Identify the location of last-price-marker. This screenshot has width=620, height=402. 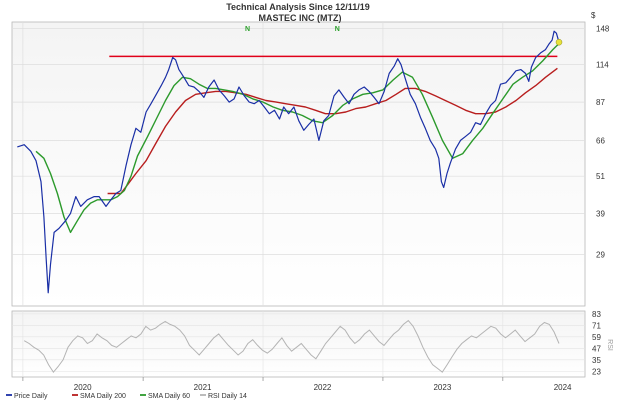
(559, 42).